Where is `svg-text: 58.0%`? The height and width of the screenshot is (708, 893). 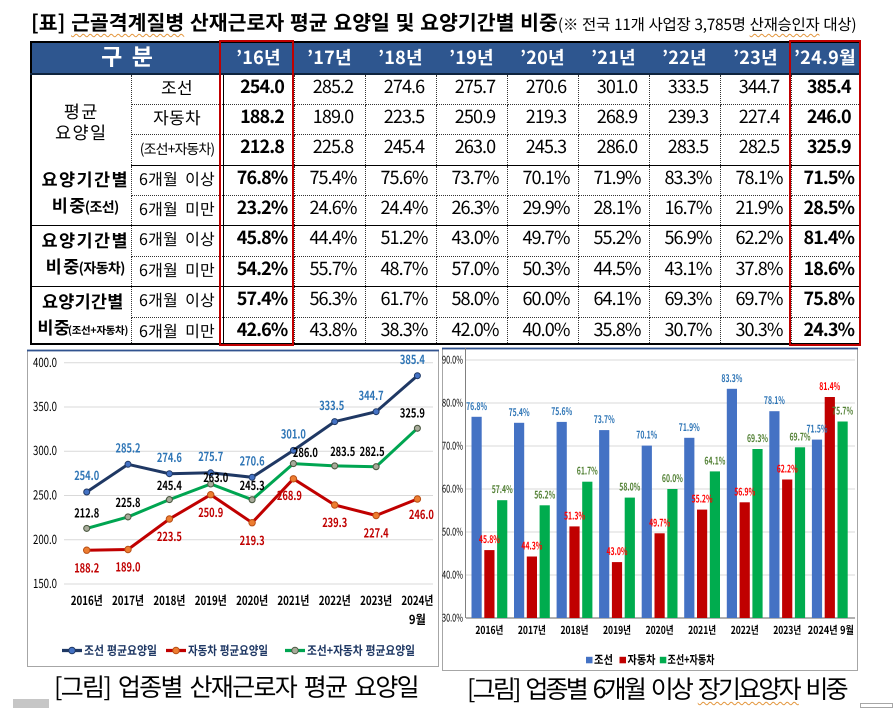
svg-text: 58.0% is located at coordinates (629, 487).